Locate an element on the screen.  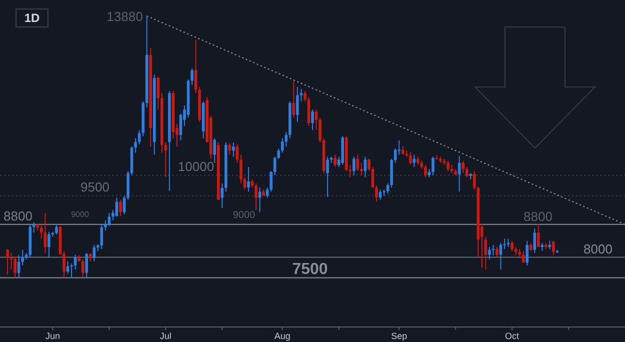
ref-line-label: 9500 is located at coordinates (95, 187).